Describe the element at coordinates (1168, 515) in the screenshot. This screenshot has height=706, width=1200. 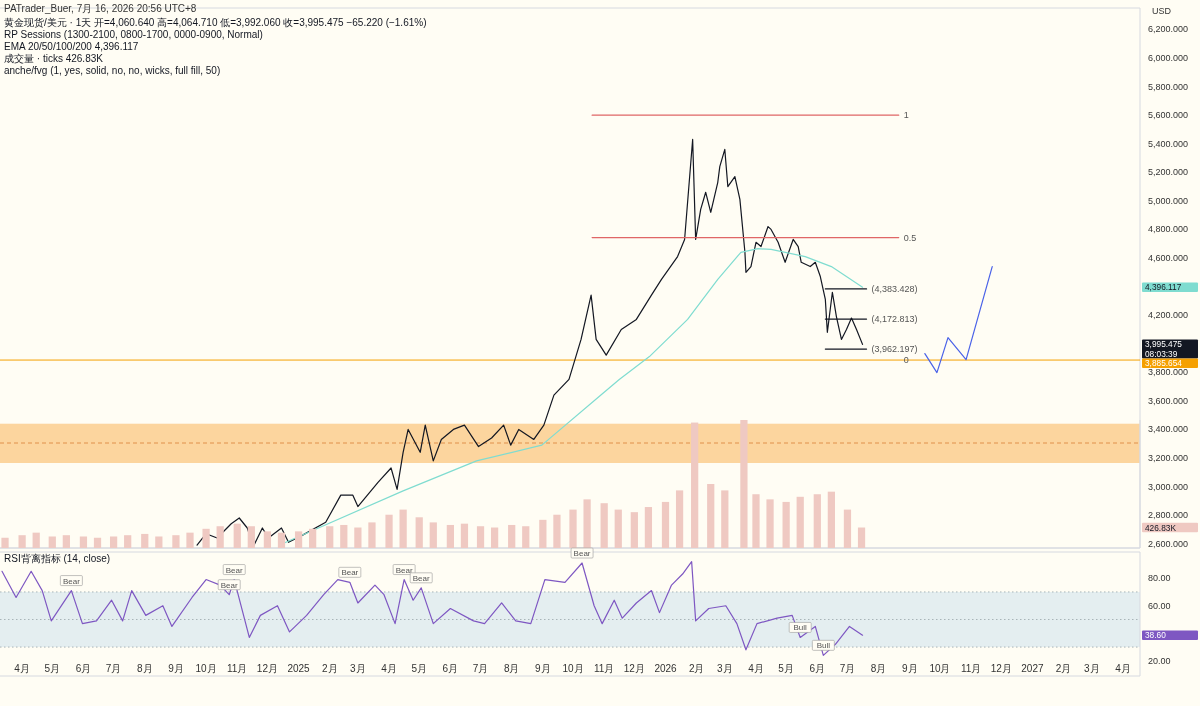
I see `y-tick-label: 2,800.000` at that location.